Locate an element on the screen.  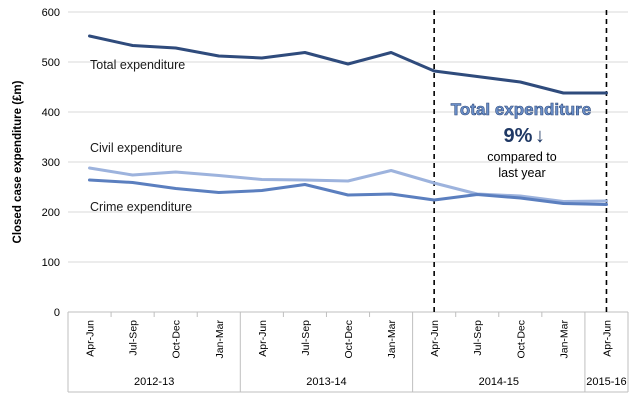
x-tick-label-6: Oct-Dec is located at coordinates (349, 339).